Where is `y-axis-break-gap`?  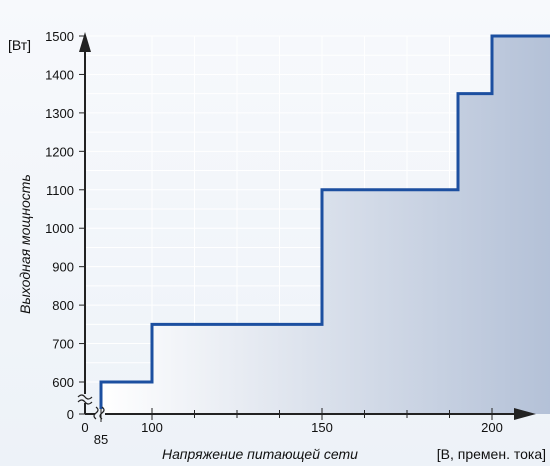
y-axis-break-gap is located at coordinates (85, 398).